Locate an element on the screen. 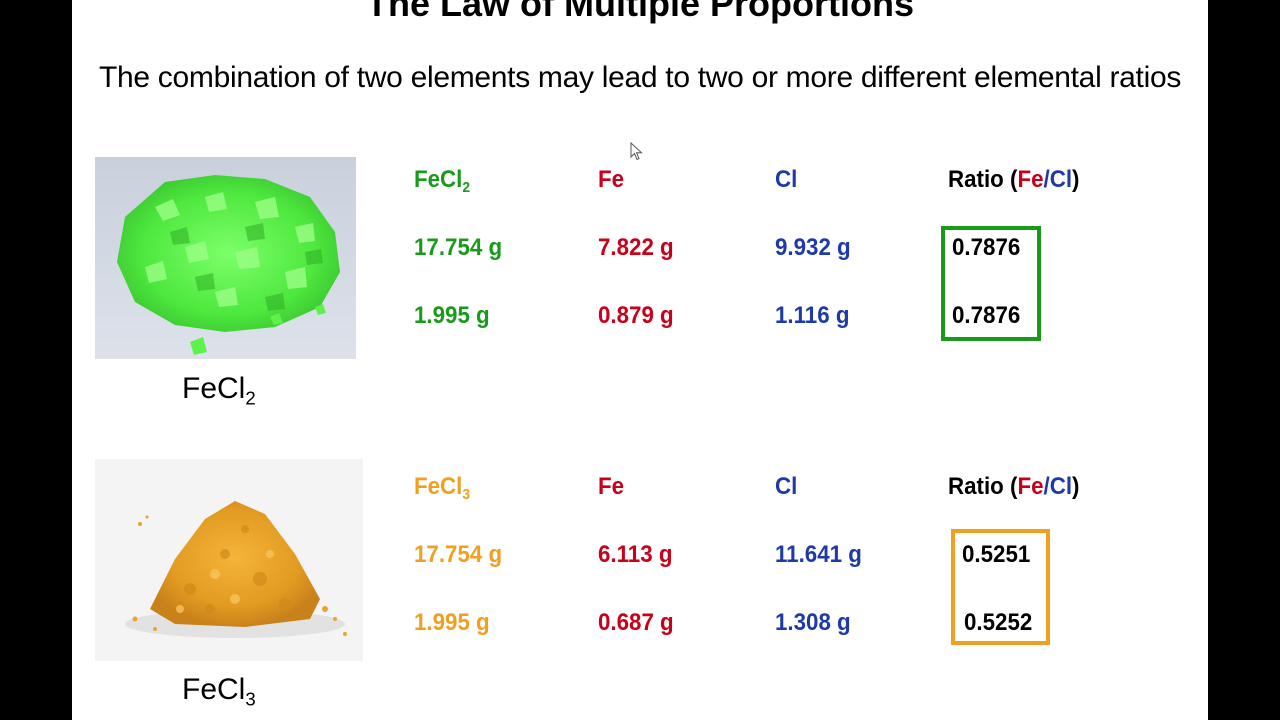 The width and height of the screenshot is (1280, 720). fecl3-ratio-highlight-box is located at coordinates (1000, 587).